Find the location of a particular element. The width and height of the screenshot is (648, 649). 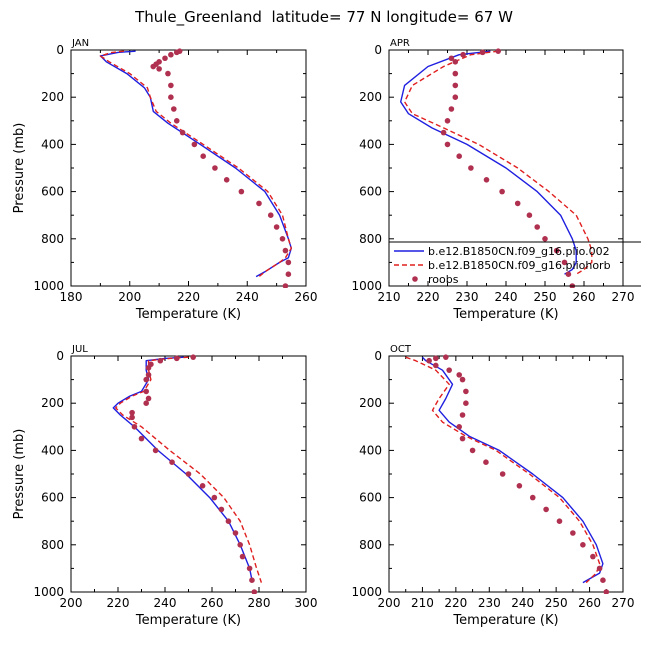

panel-label: OCT is located at coordinates (401, 349).